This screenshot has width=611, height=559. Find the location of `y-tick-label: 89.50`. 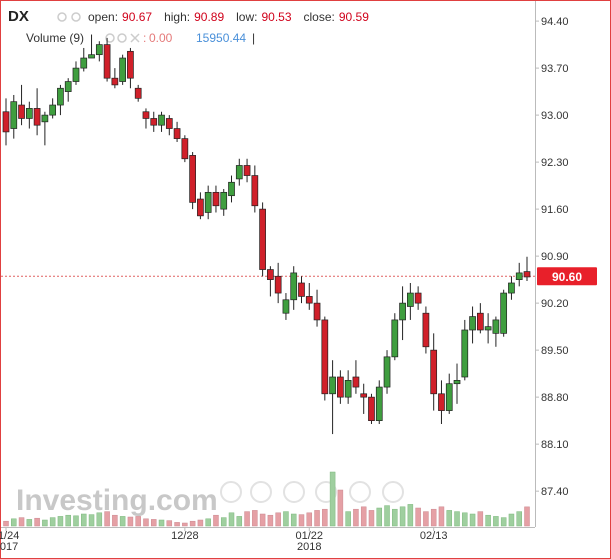

y-tick-label: 89.50 is located at coordinates (555, 351).